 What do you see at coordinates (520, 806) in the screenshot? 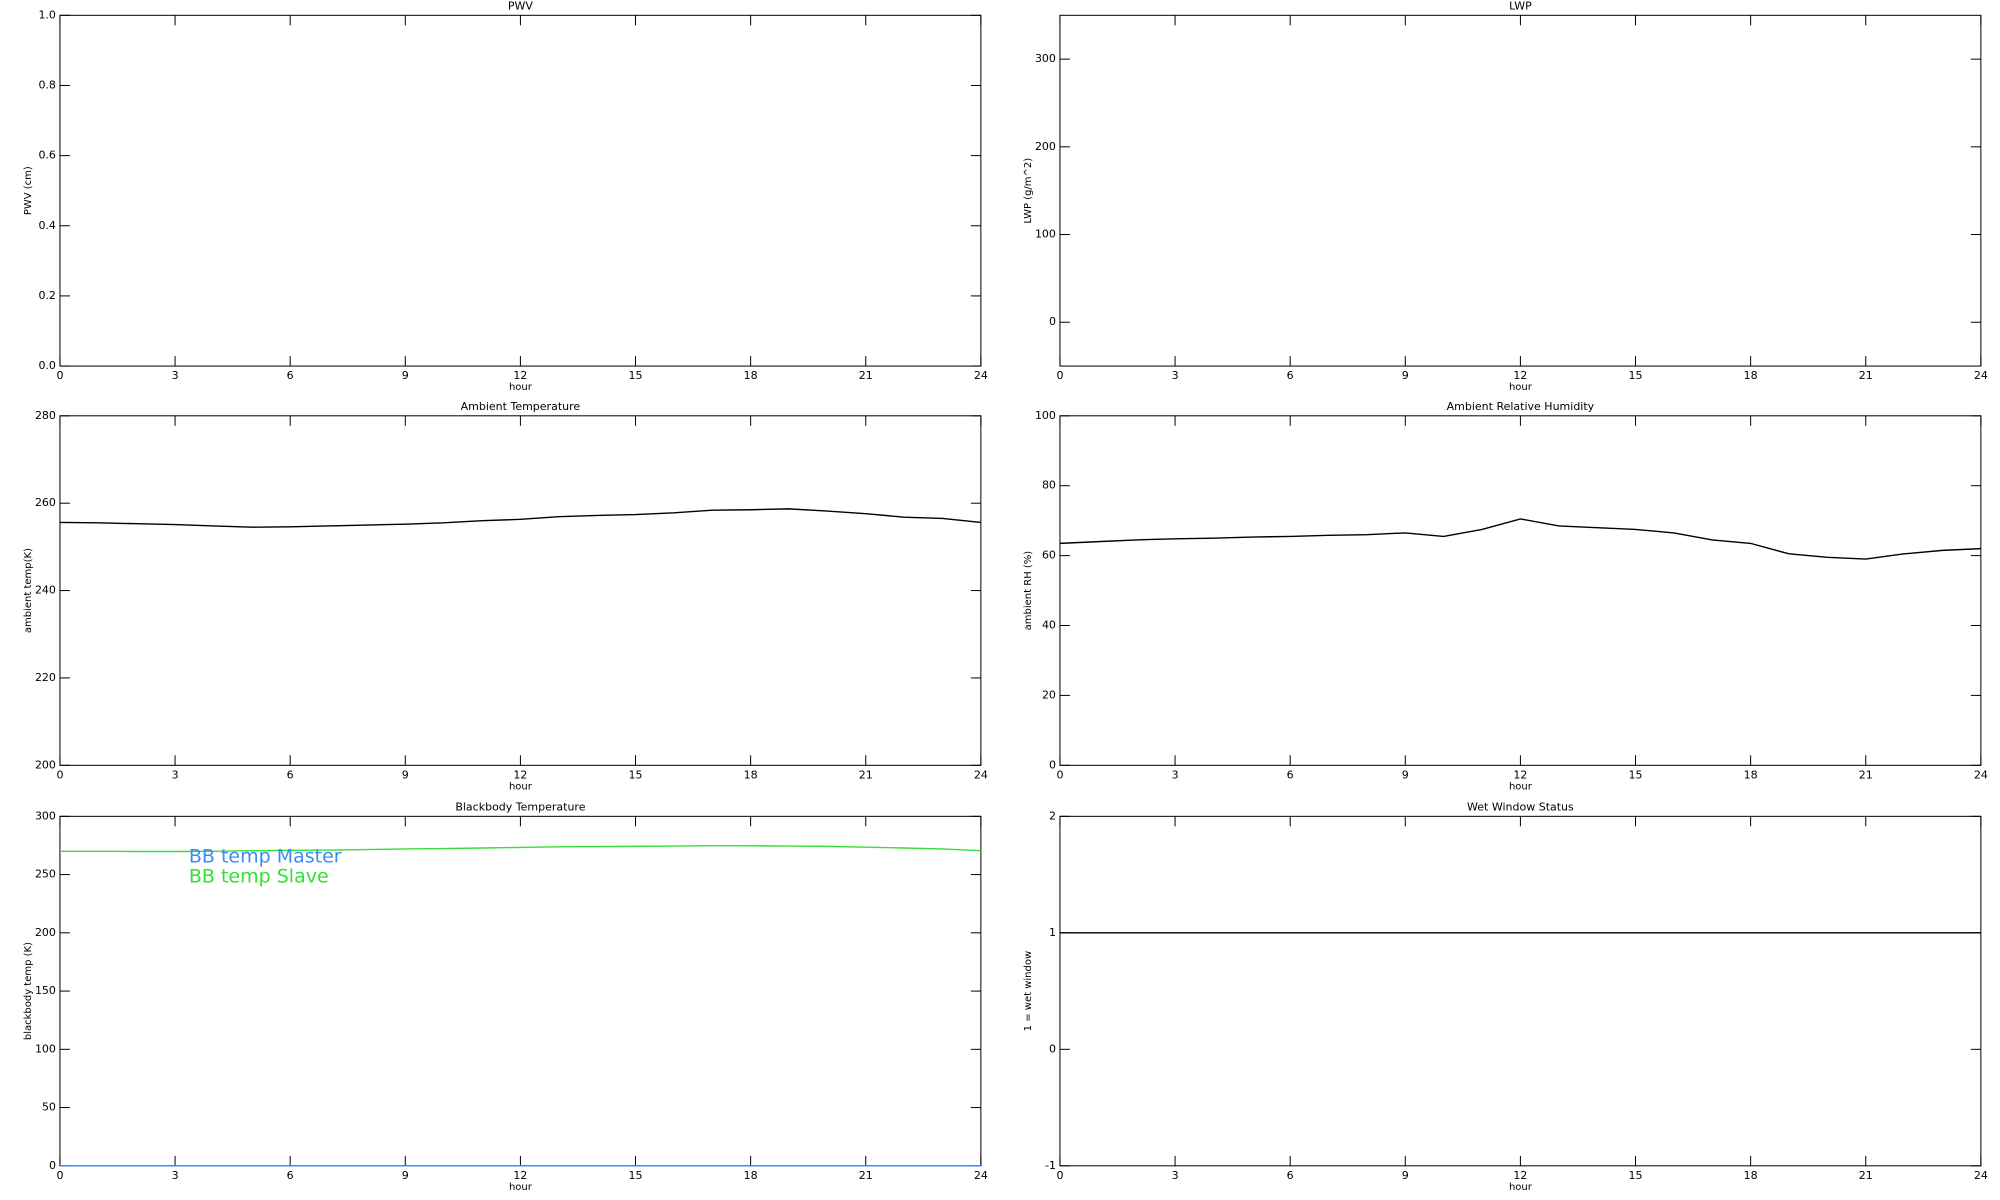
I see `chart-title: Blackbody Temperature` at bounding box center [520, 806].